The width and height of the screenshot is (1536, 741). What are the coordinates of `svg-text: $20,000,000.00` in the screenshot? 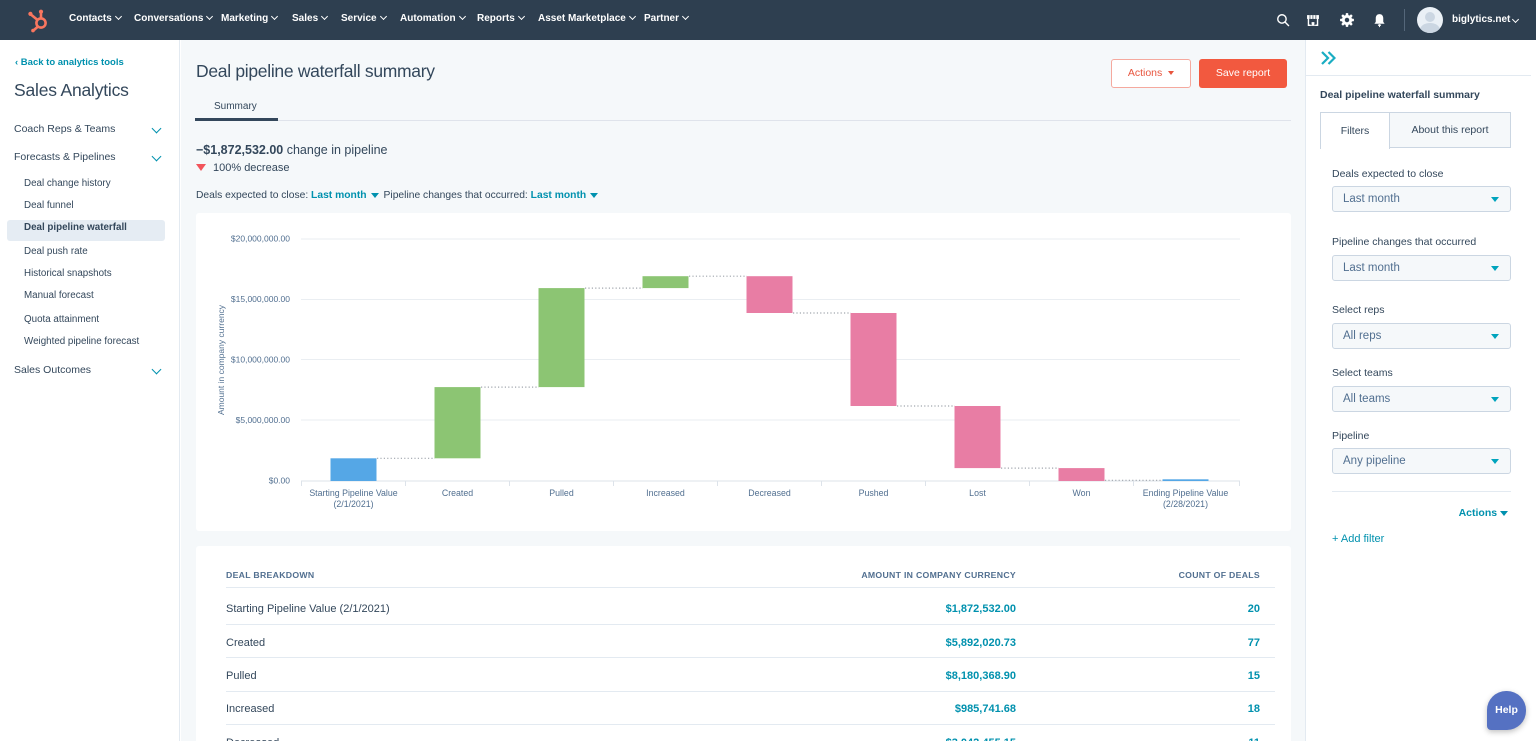 It's located at (260, 239).